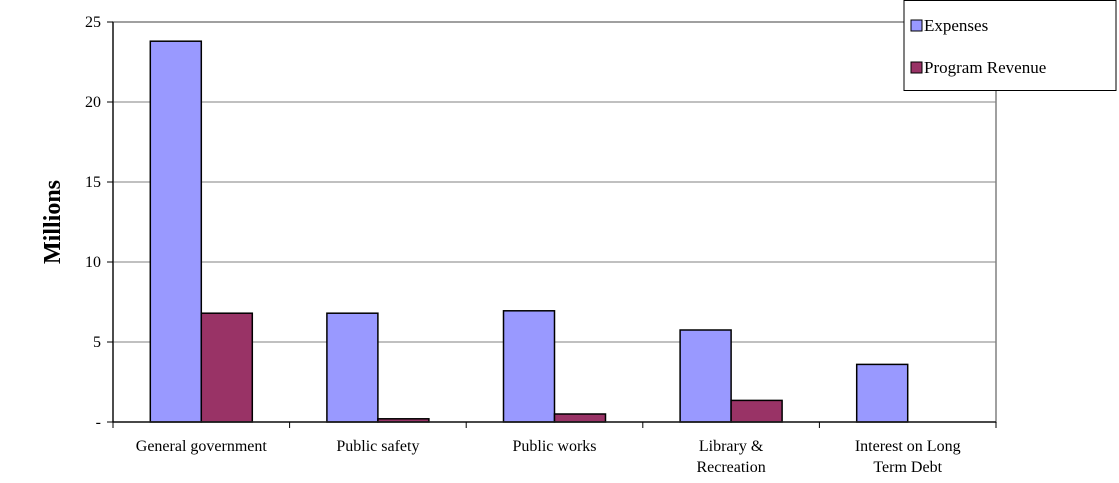  I want to click on y-tick-label: 10, so click(93, 262).